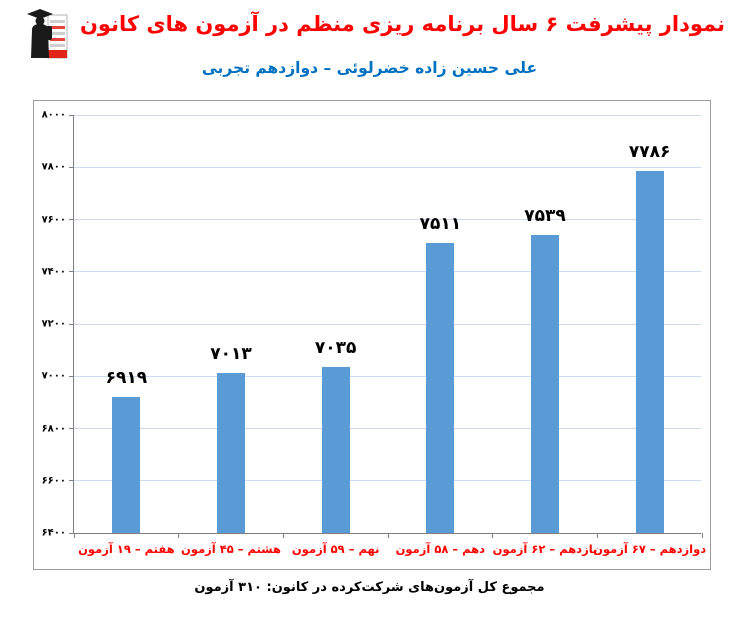 The height and width of the screenshot is (636, 739). What do you see at coordinates (53, 219) in the screenshot?
I see `y-axis-label: ۷۶۰۰` at bounding box center [53, 219].